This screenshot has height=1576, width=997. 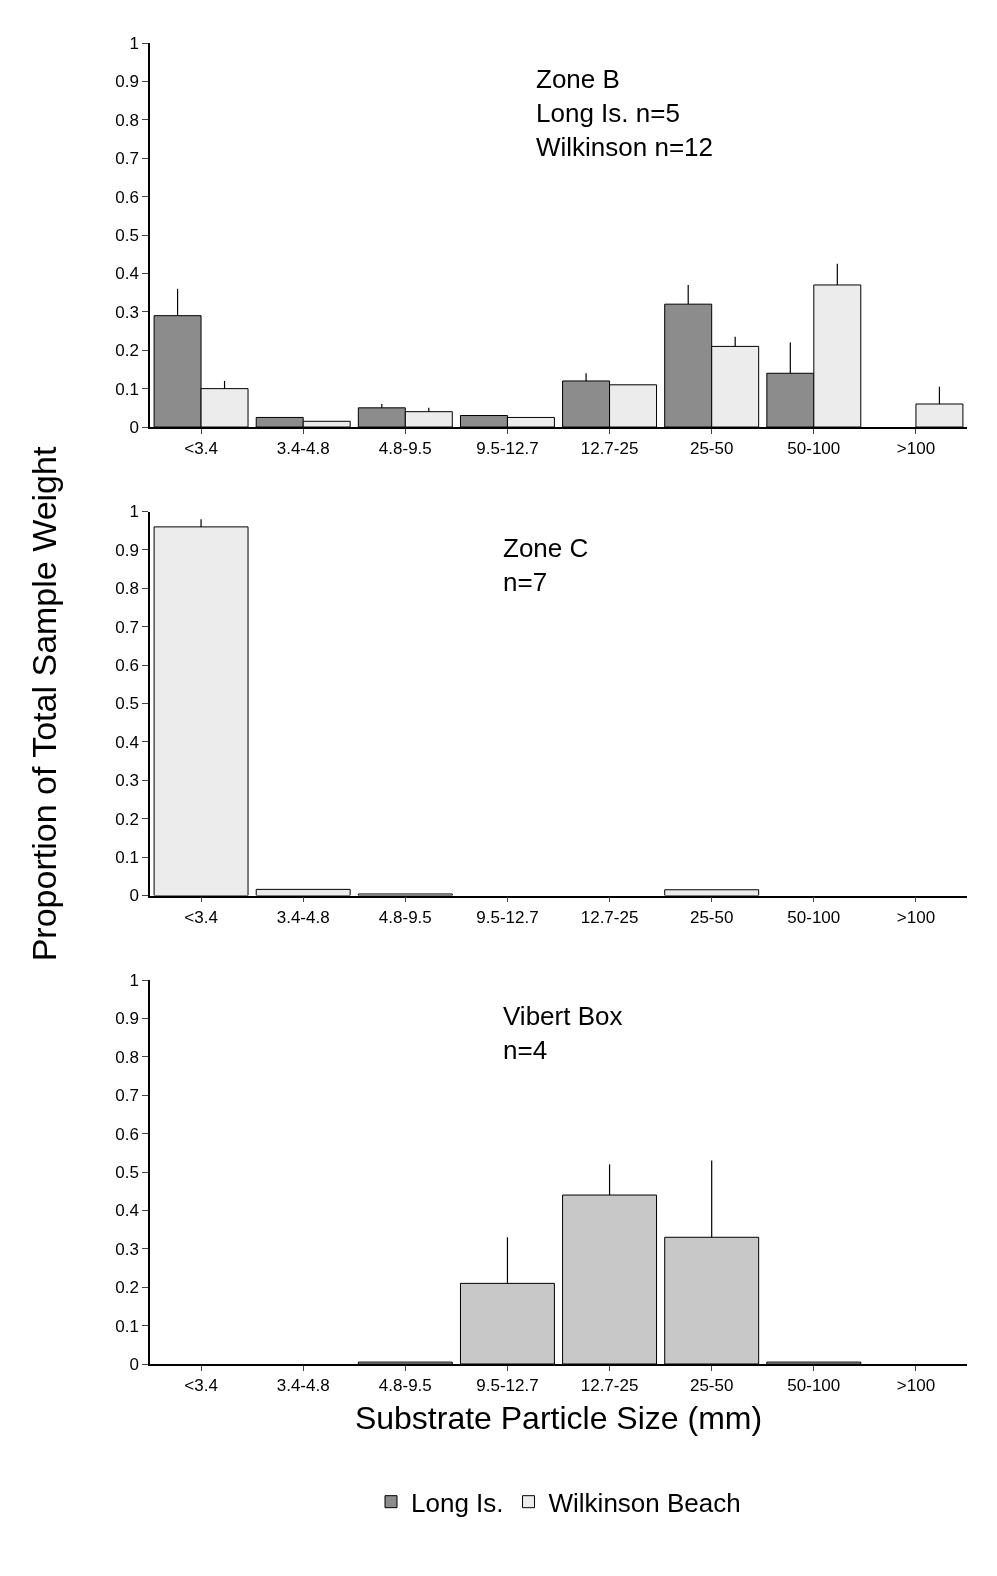 I want to click on annotation: Long Is. n=5, so click(x=608, y=112).